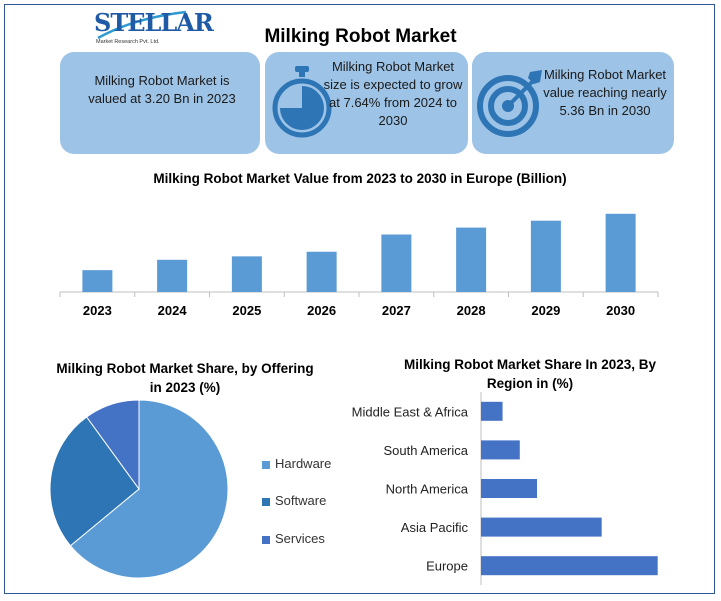 Image resolution: width=721 pixels, height=601 pixels. Describe the element at coordinates (447, 566) in the screenshot. I see `hbar-y-label: Europe` at that location.